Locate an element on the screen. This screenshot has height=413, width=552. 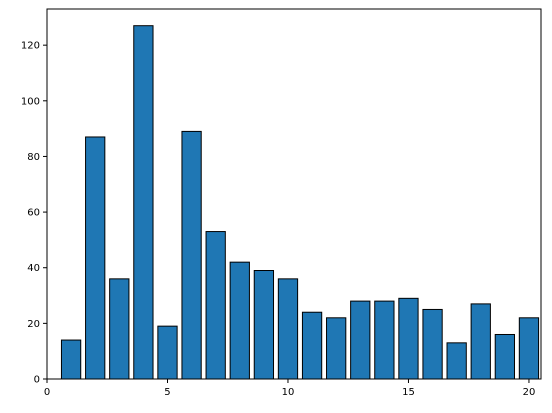
x-tick-label: 20 is located at coordinates (529, 392).